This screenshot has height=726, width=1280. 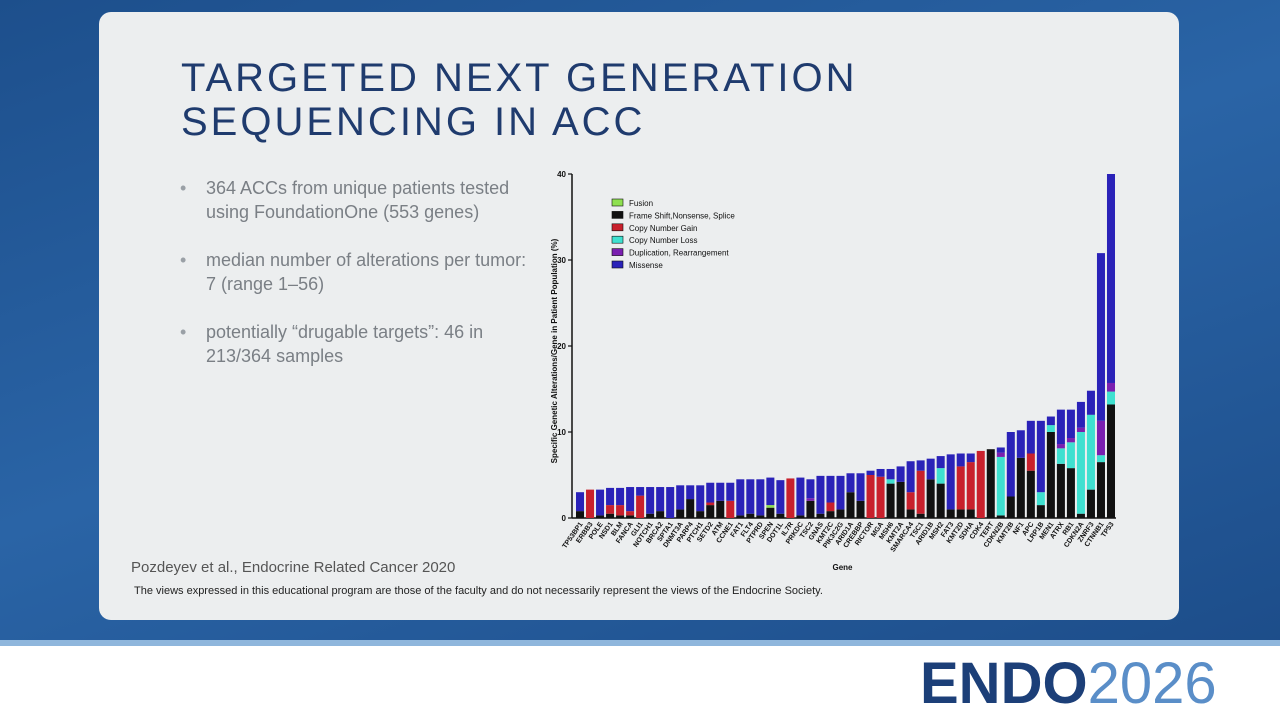 I want to click on legend-label: Copy Number Loss, so click(x=663, y=240).